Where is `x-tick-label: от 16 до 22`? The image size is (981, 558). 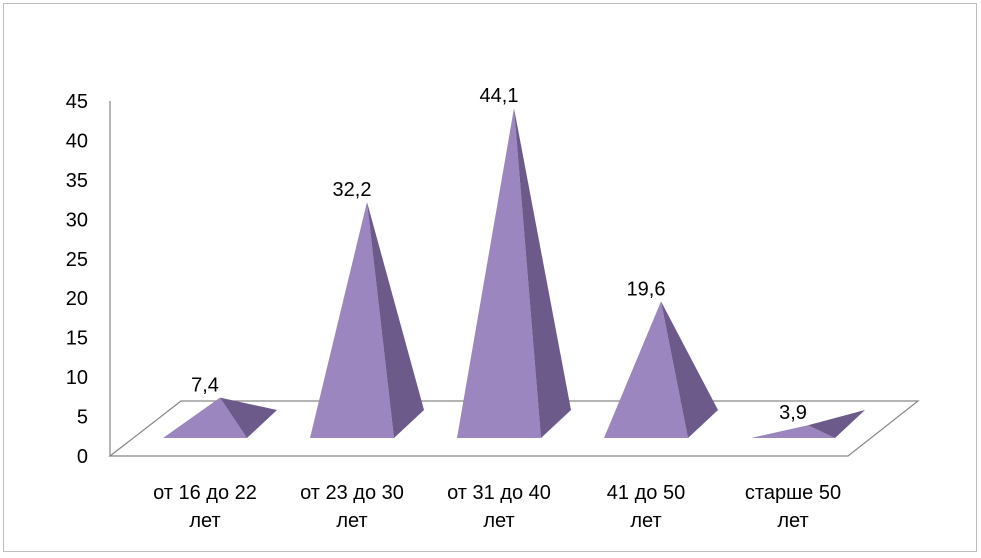
x-tick-label: от 16 до 22 is located at coordinates (205, 493).